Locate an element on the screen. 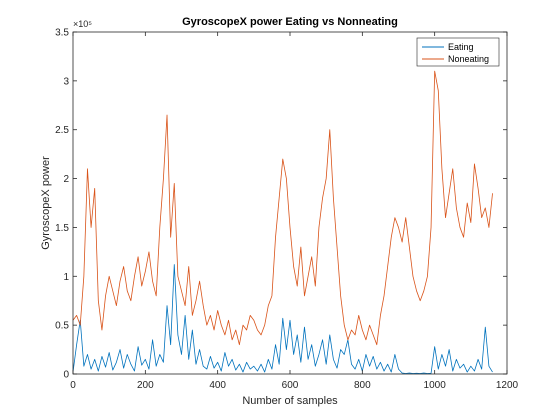 The image size is (560, 420). y-tick-label: 2 is located at coordinates (66, 179).